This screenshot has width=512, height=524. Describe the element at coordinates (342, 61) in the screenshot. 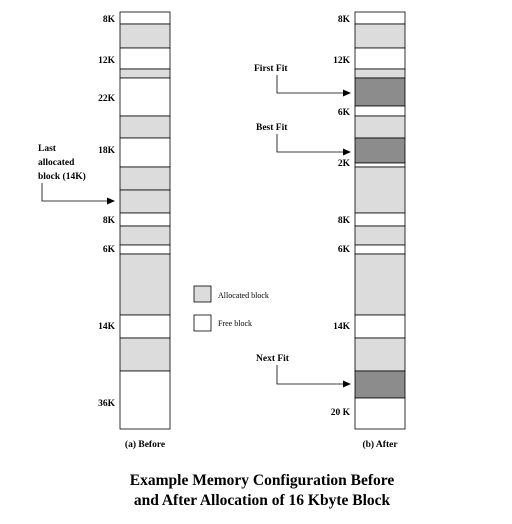

I see `after-block-label: 12K` at that location.